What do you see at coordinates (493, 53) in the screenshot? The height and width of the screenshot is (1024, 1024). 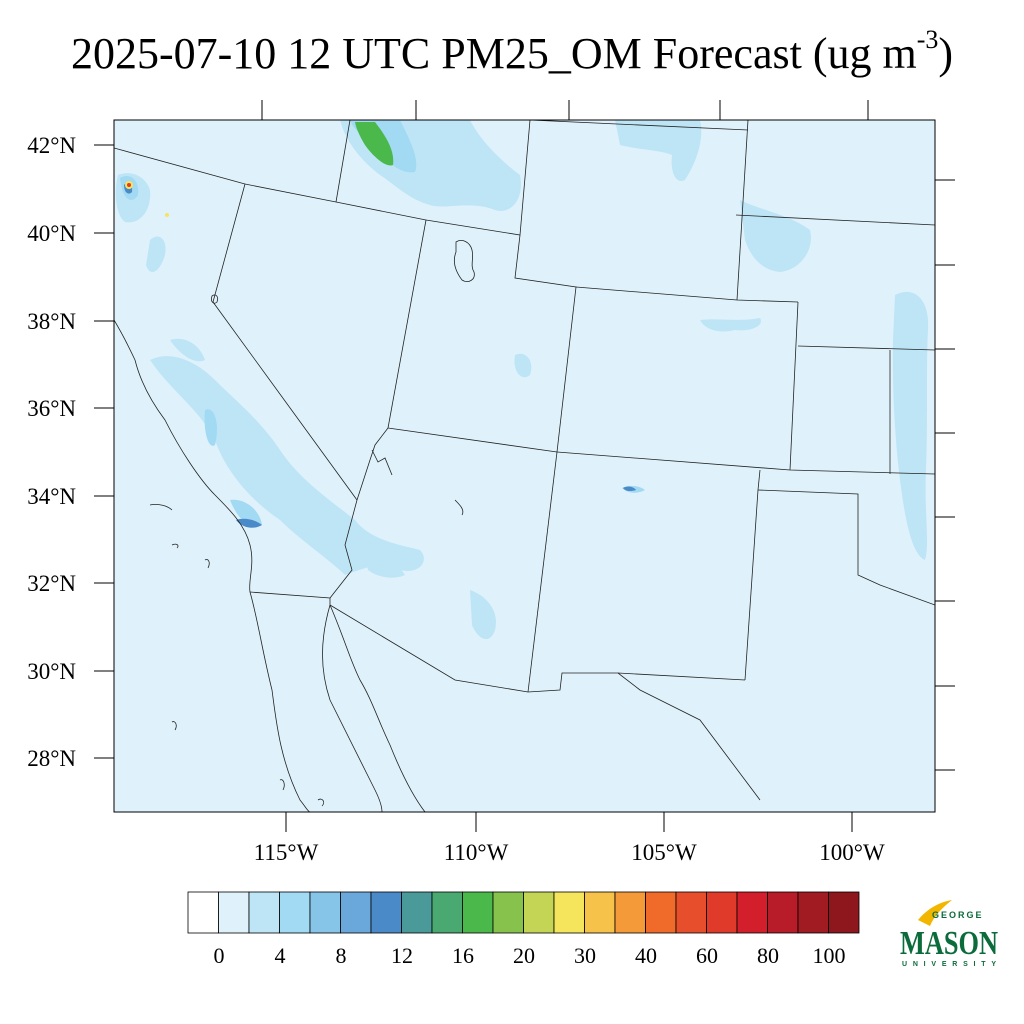 I see `title-text: 2025-07-10 12 UTC PM25_OM Forecast (ug m` at bounding box center [493, 53].